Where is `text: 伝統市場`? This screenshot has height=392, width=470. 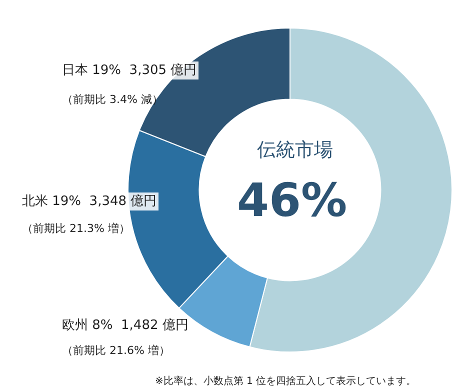 text: 伝統市場 is located at coordinates (295, 150).